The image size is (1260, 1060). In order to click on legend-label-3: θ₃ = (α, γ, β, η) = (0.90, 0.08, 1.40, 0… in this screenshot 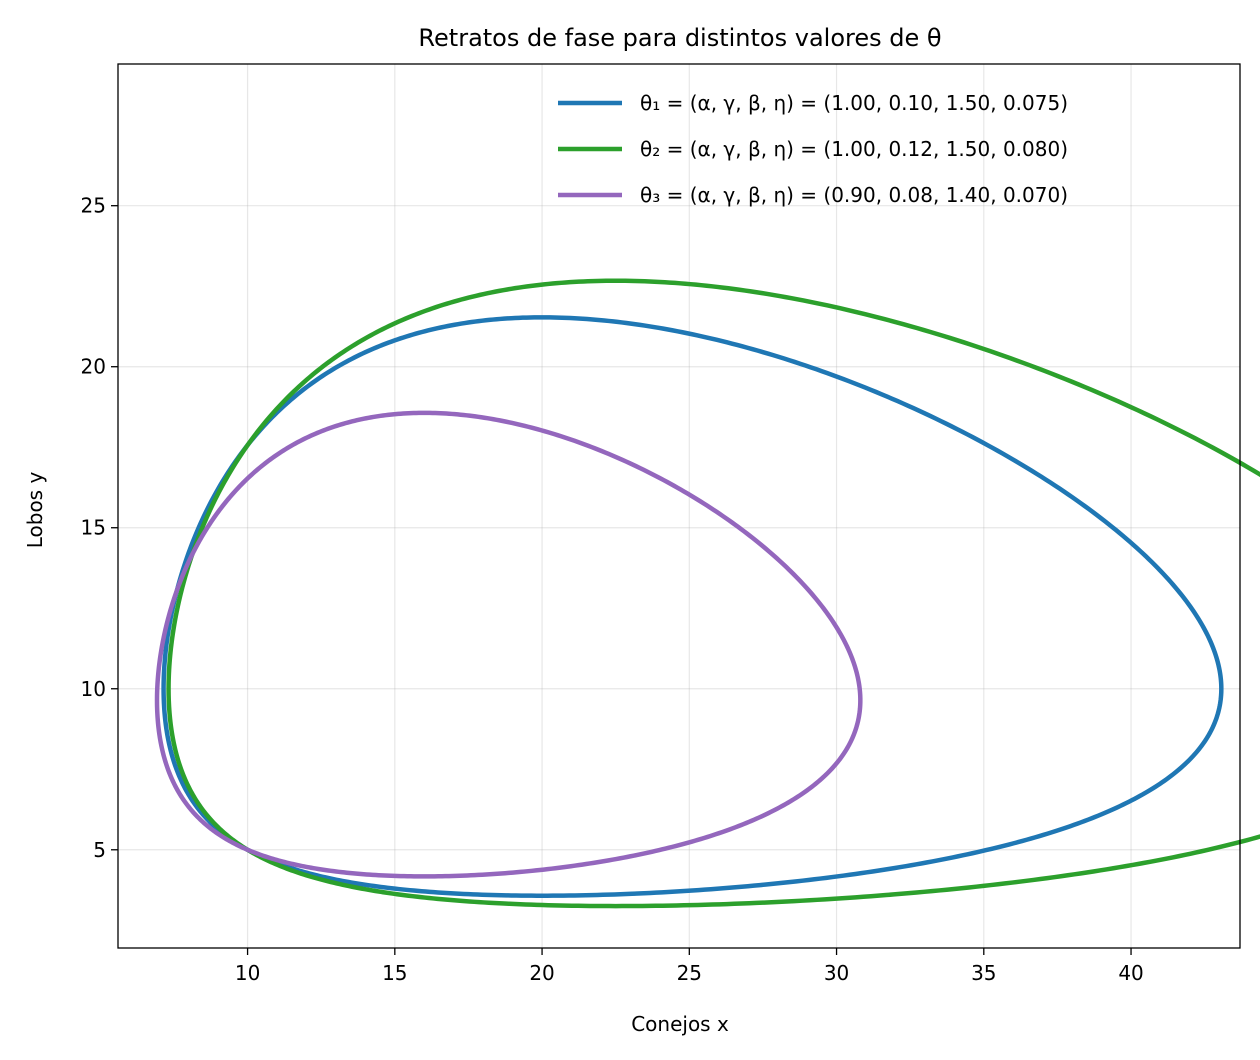, I will do `click(854, 195)`.